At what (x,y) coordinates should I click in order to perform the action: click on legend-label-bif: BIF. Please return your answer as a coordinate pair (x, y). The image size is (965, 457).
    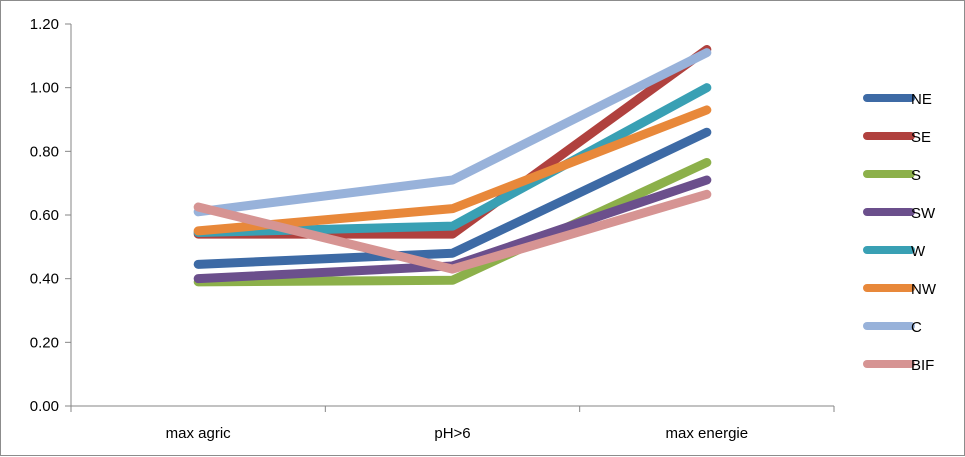
    Looking at the image, I should click on (922, 365).